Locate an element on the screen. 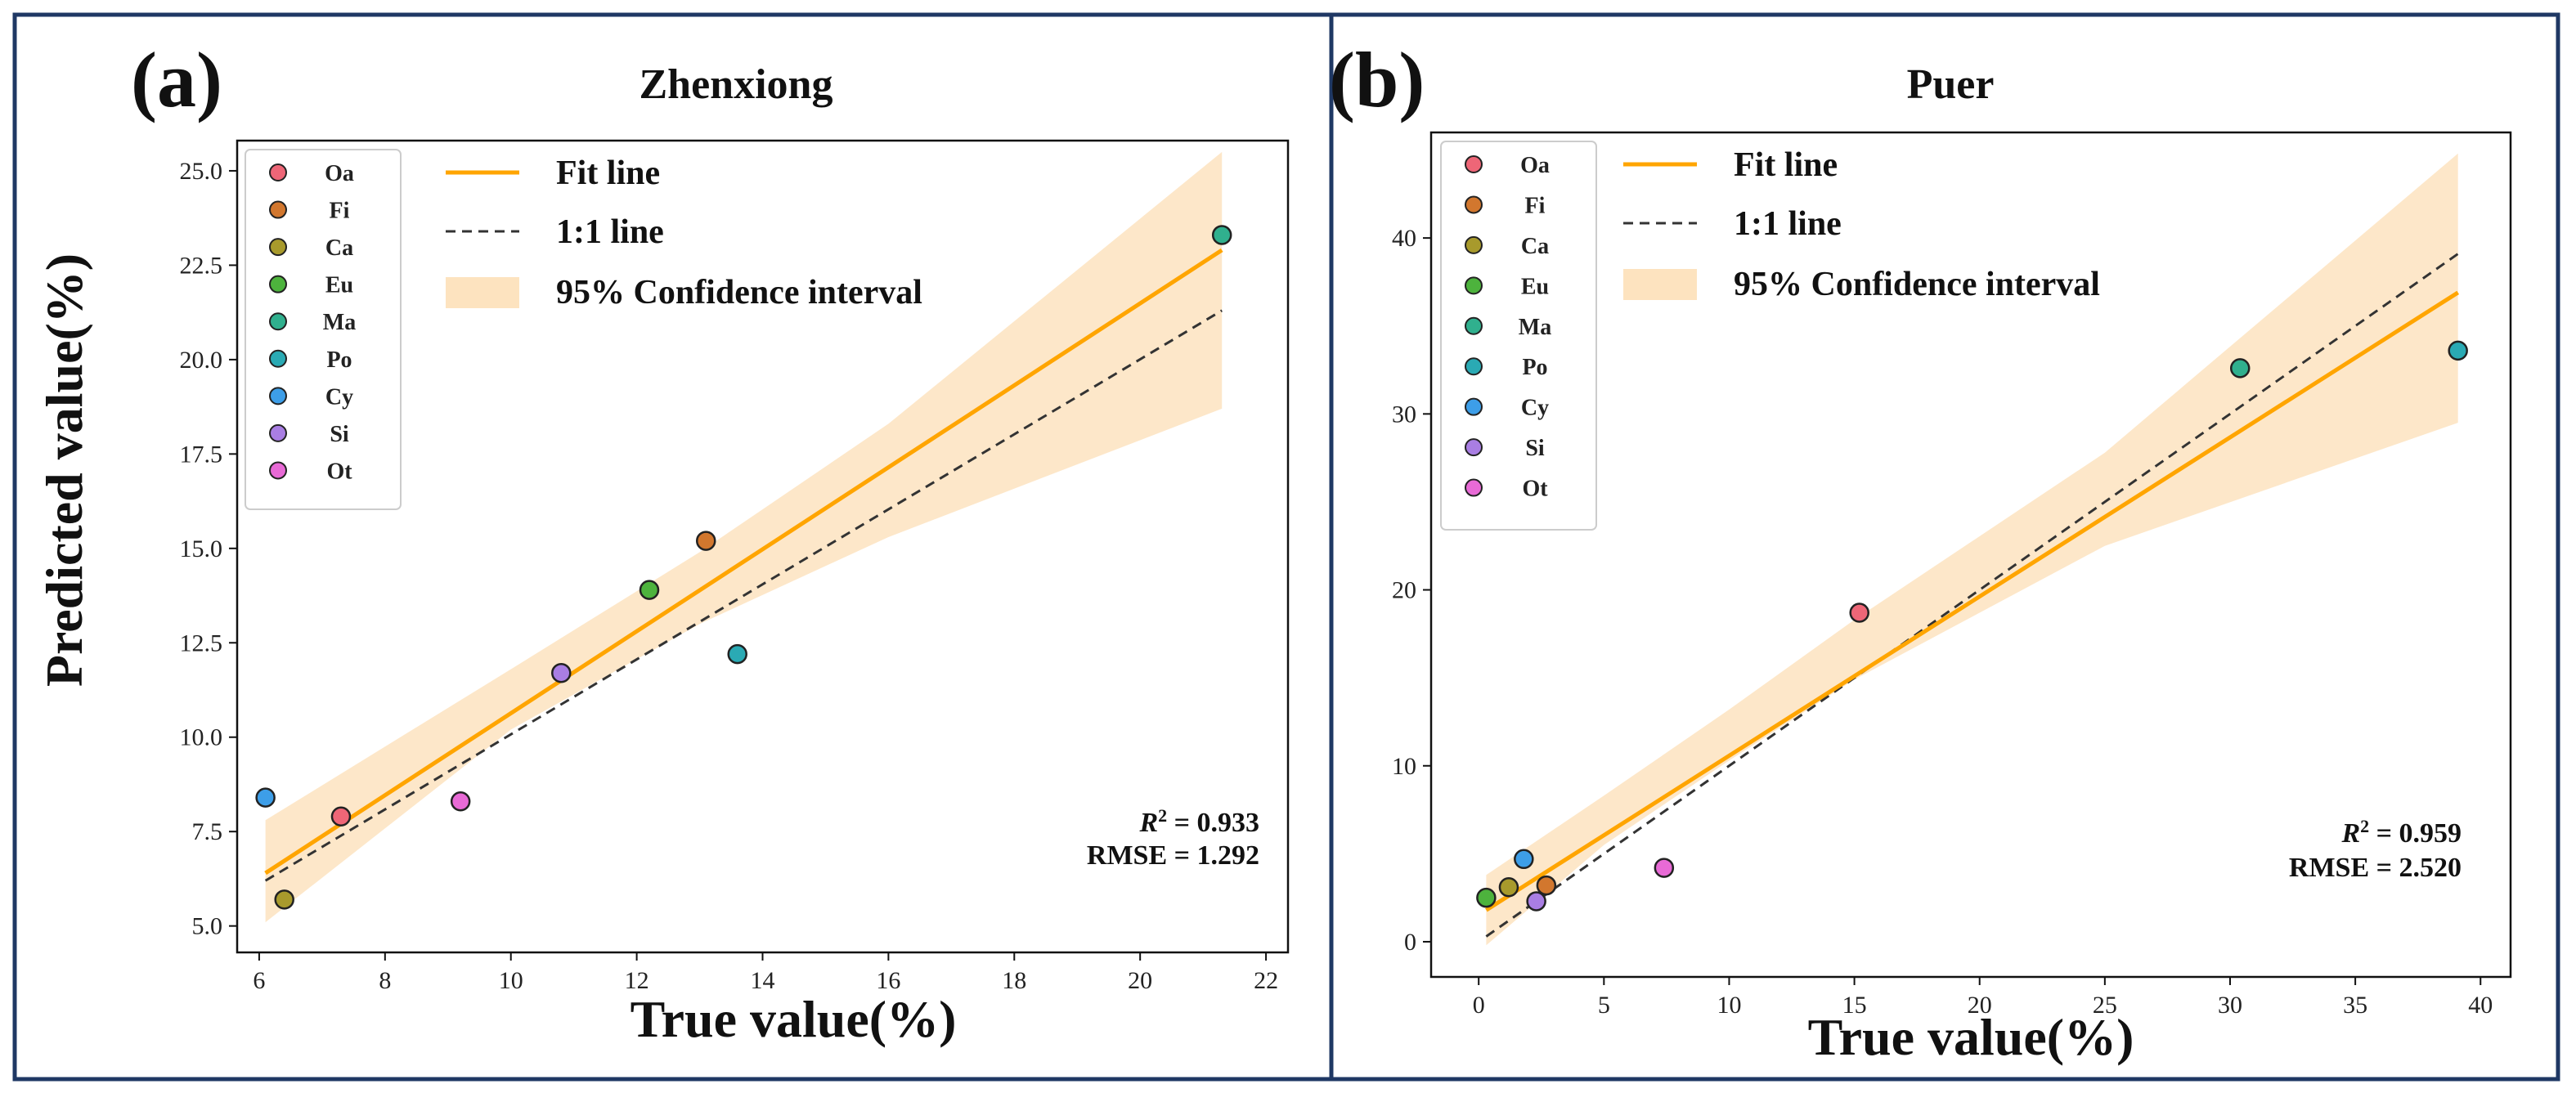 The width and height of the screenshot is (2576, 1102). legend-marker-si is located at coordinates (278, 432).